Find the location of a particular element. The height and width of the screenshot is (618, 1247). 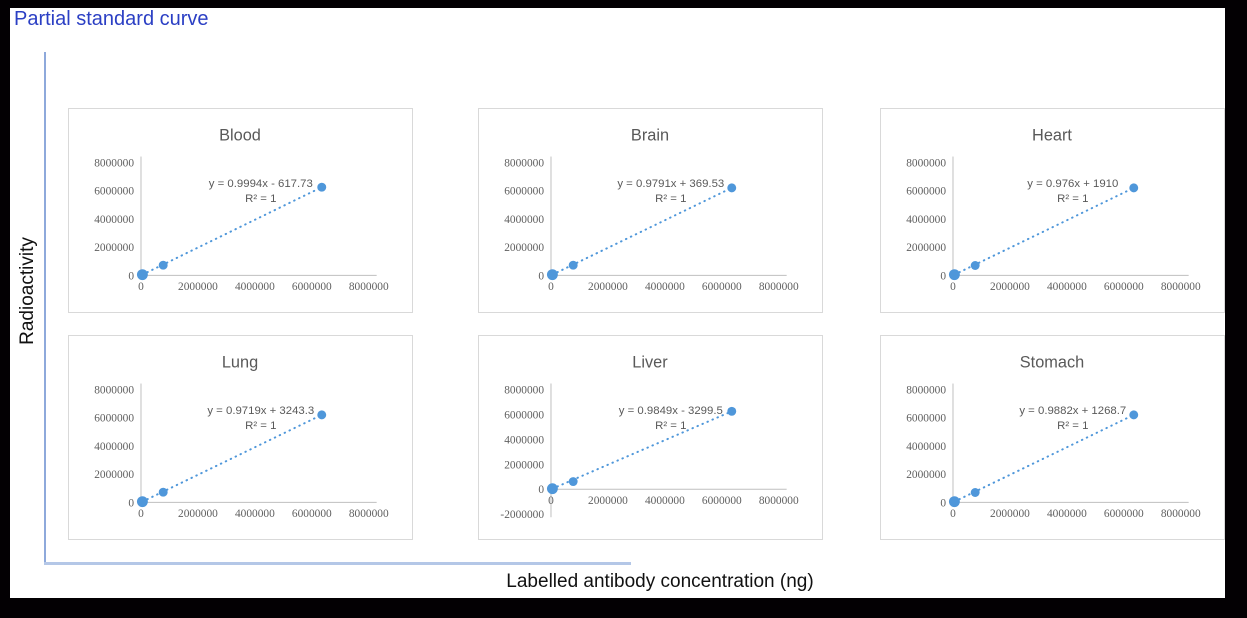

outer-y-axis-line is located at coordinates (45, 308).